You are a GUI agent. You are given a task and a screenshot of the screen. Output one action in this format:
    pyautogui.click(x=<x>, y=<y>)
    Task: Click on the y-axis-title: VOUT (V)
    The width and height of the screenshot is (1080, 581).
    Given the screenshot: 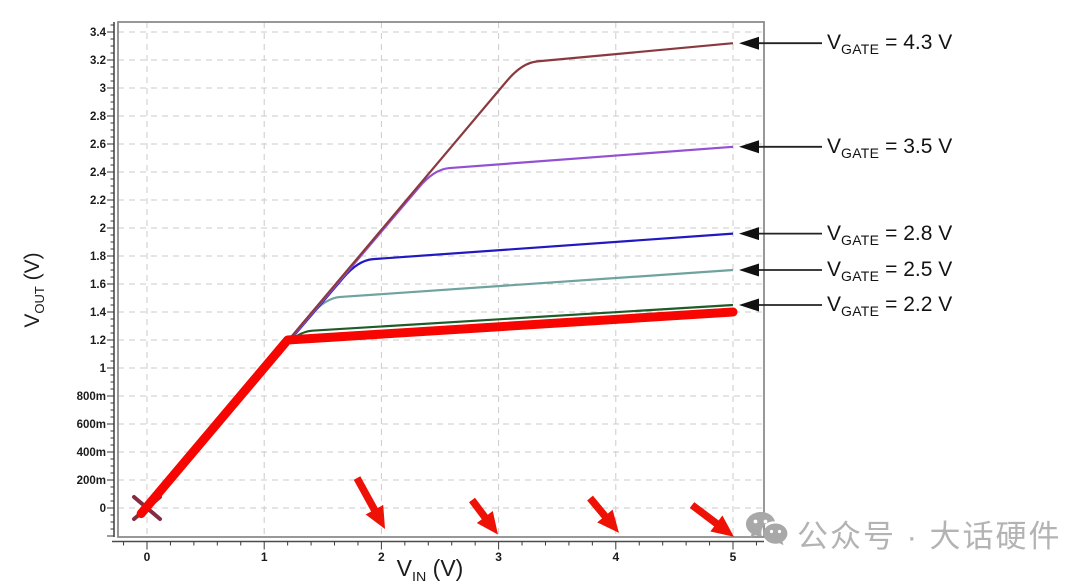 What is the action you would take?
    pyautogui.click(x=34, y=290)
    